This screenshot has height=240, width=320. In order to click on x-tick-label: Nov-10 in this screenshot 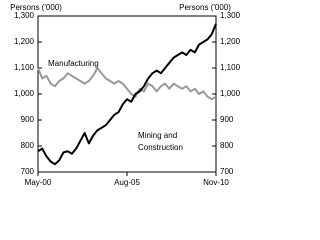, I will do `click(216, 182)`.